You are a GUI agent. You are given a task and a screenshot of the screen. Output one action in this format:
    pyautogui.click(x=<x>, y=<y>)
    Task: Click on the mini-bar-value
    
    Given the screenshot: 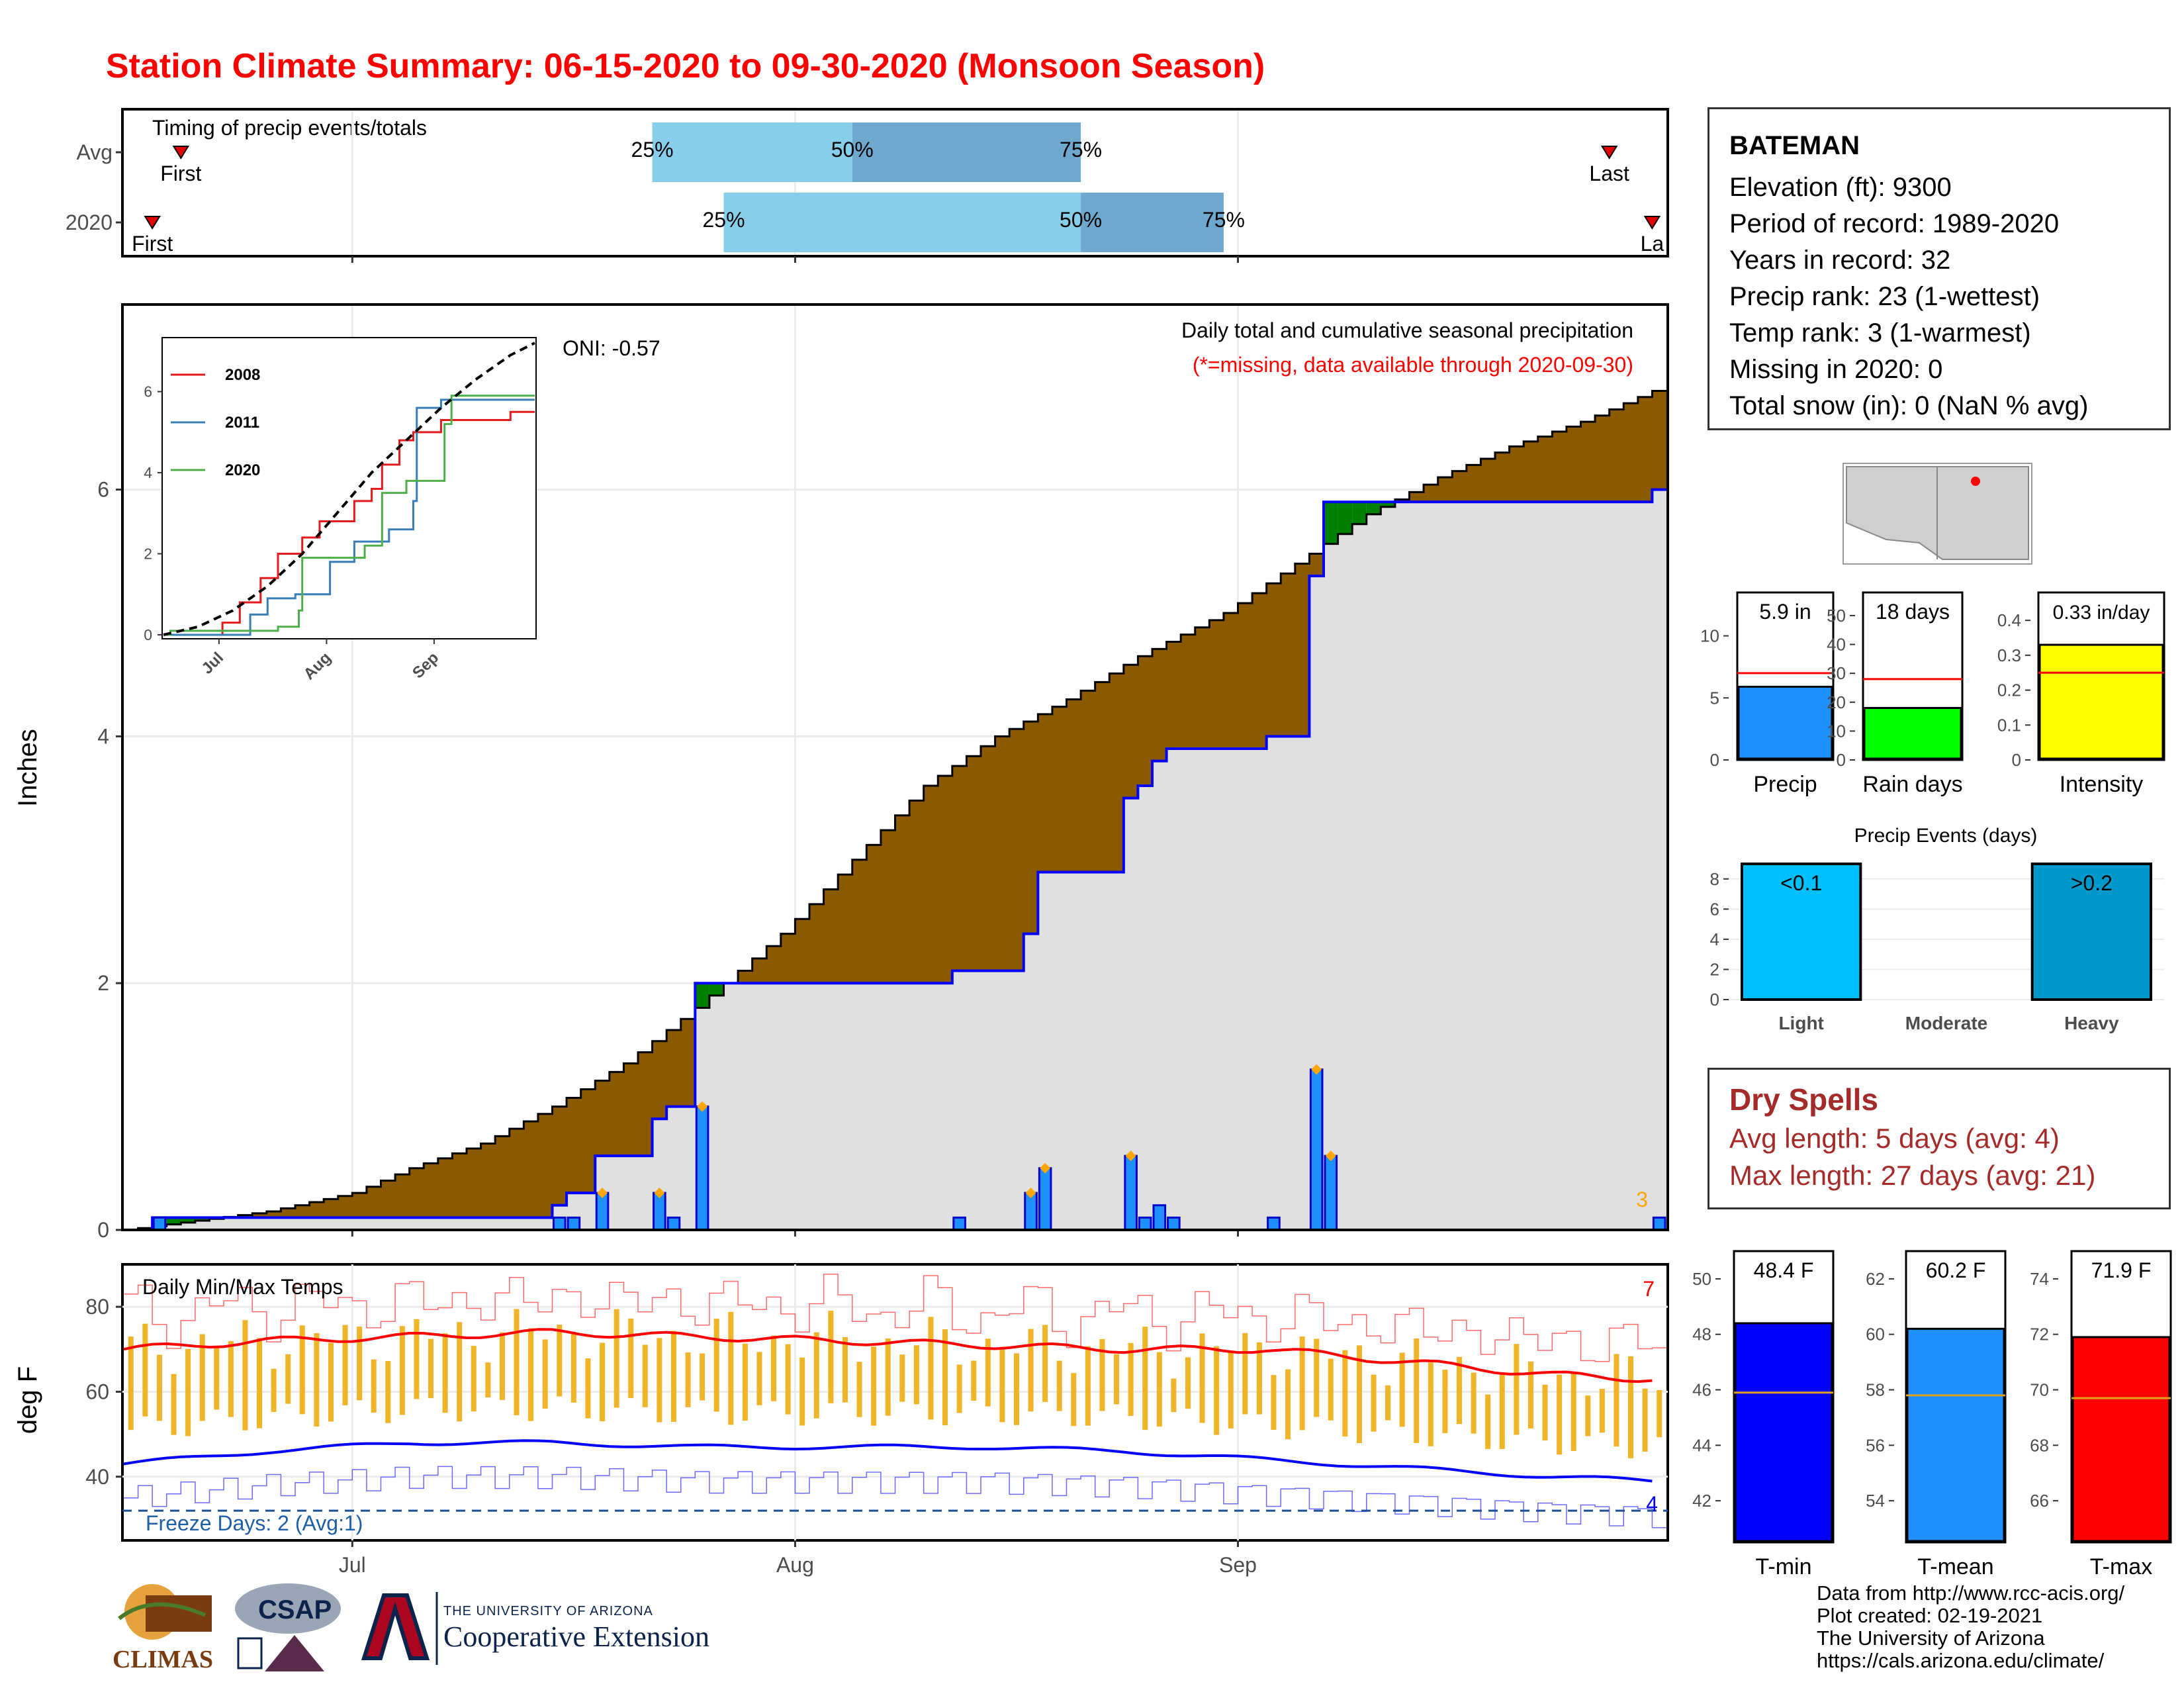 What is the action you would take?
    pyautogui.click(x=1785, y=722)
    